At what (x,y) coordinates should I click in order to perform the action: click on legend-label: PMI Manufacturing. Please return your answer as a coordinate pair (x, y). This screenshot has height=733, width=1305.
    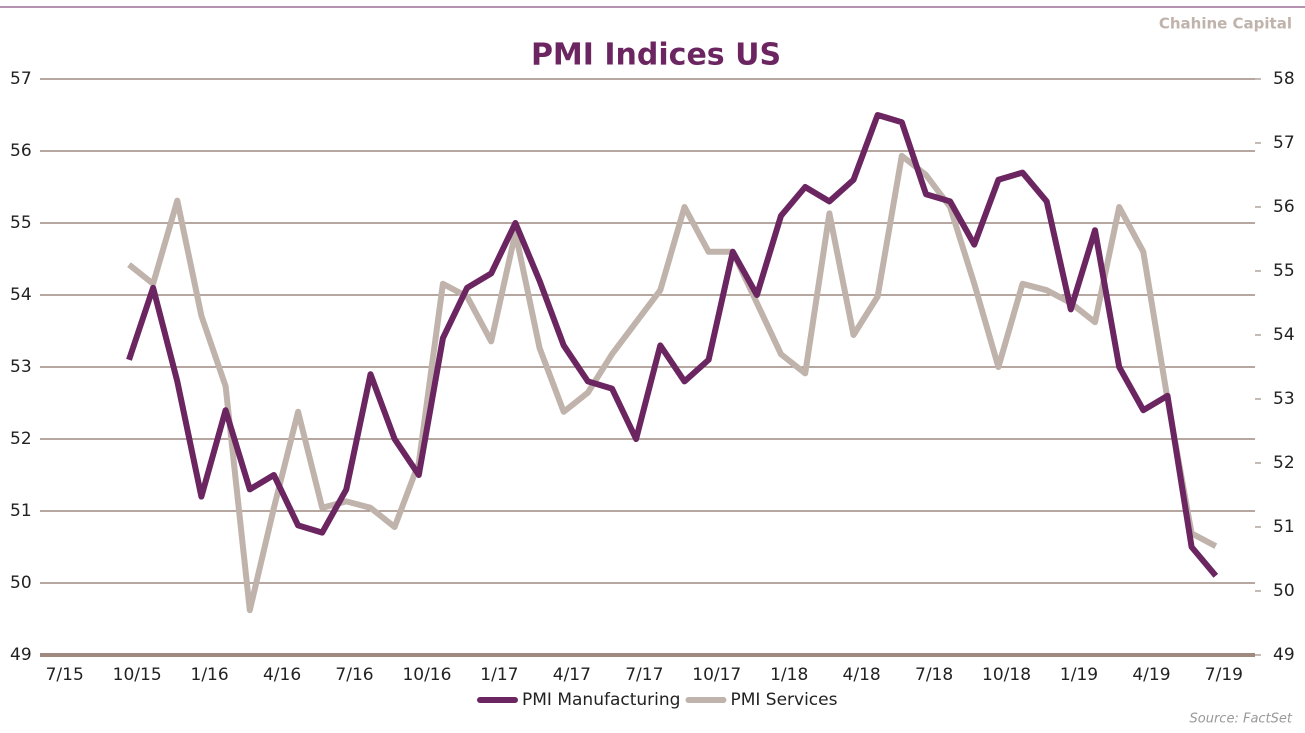
    Looking at the image, I should click on (601, 700).